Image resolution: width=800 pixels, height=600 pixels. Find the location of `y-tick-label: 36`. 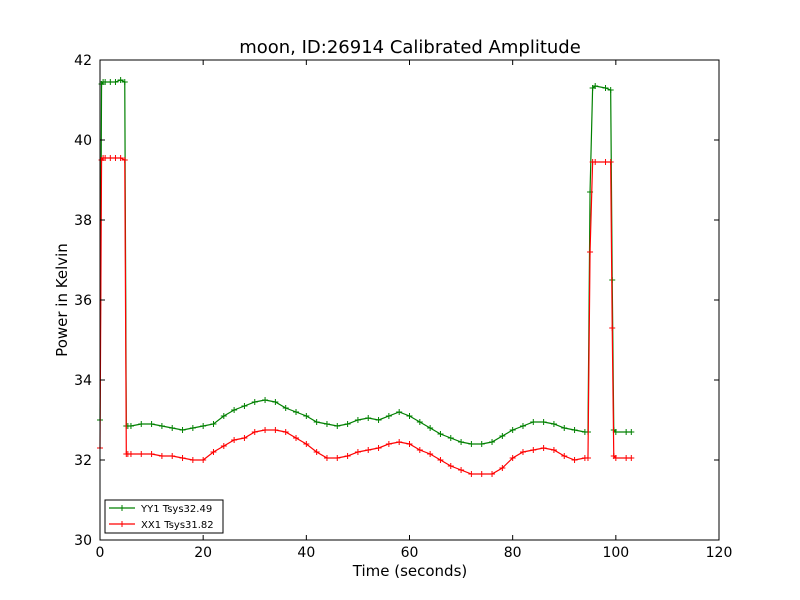

y-tick-label: 36 is located at coordinates (83, 301).